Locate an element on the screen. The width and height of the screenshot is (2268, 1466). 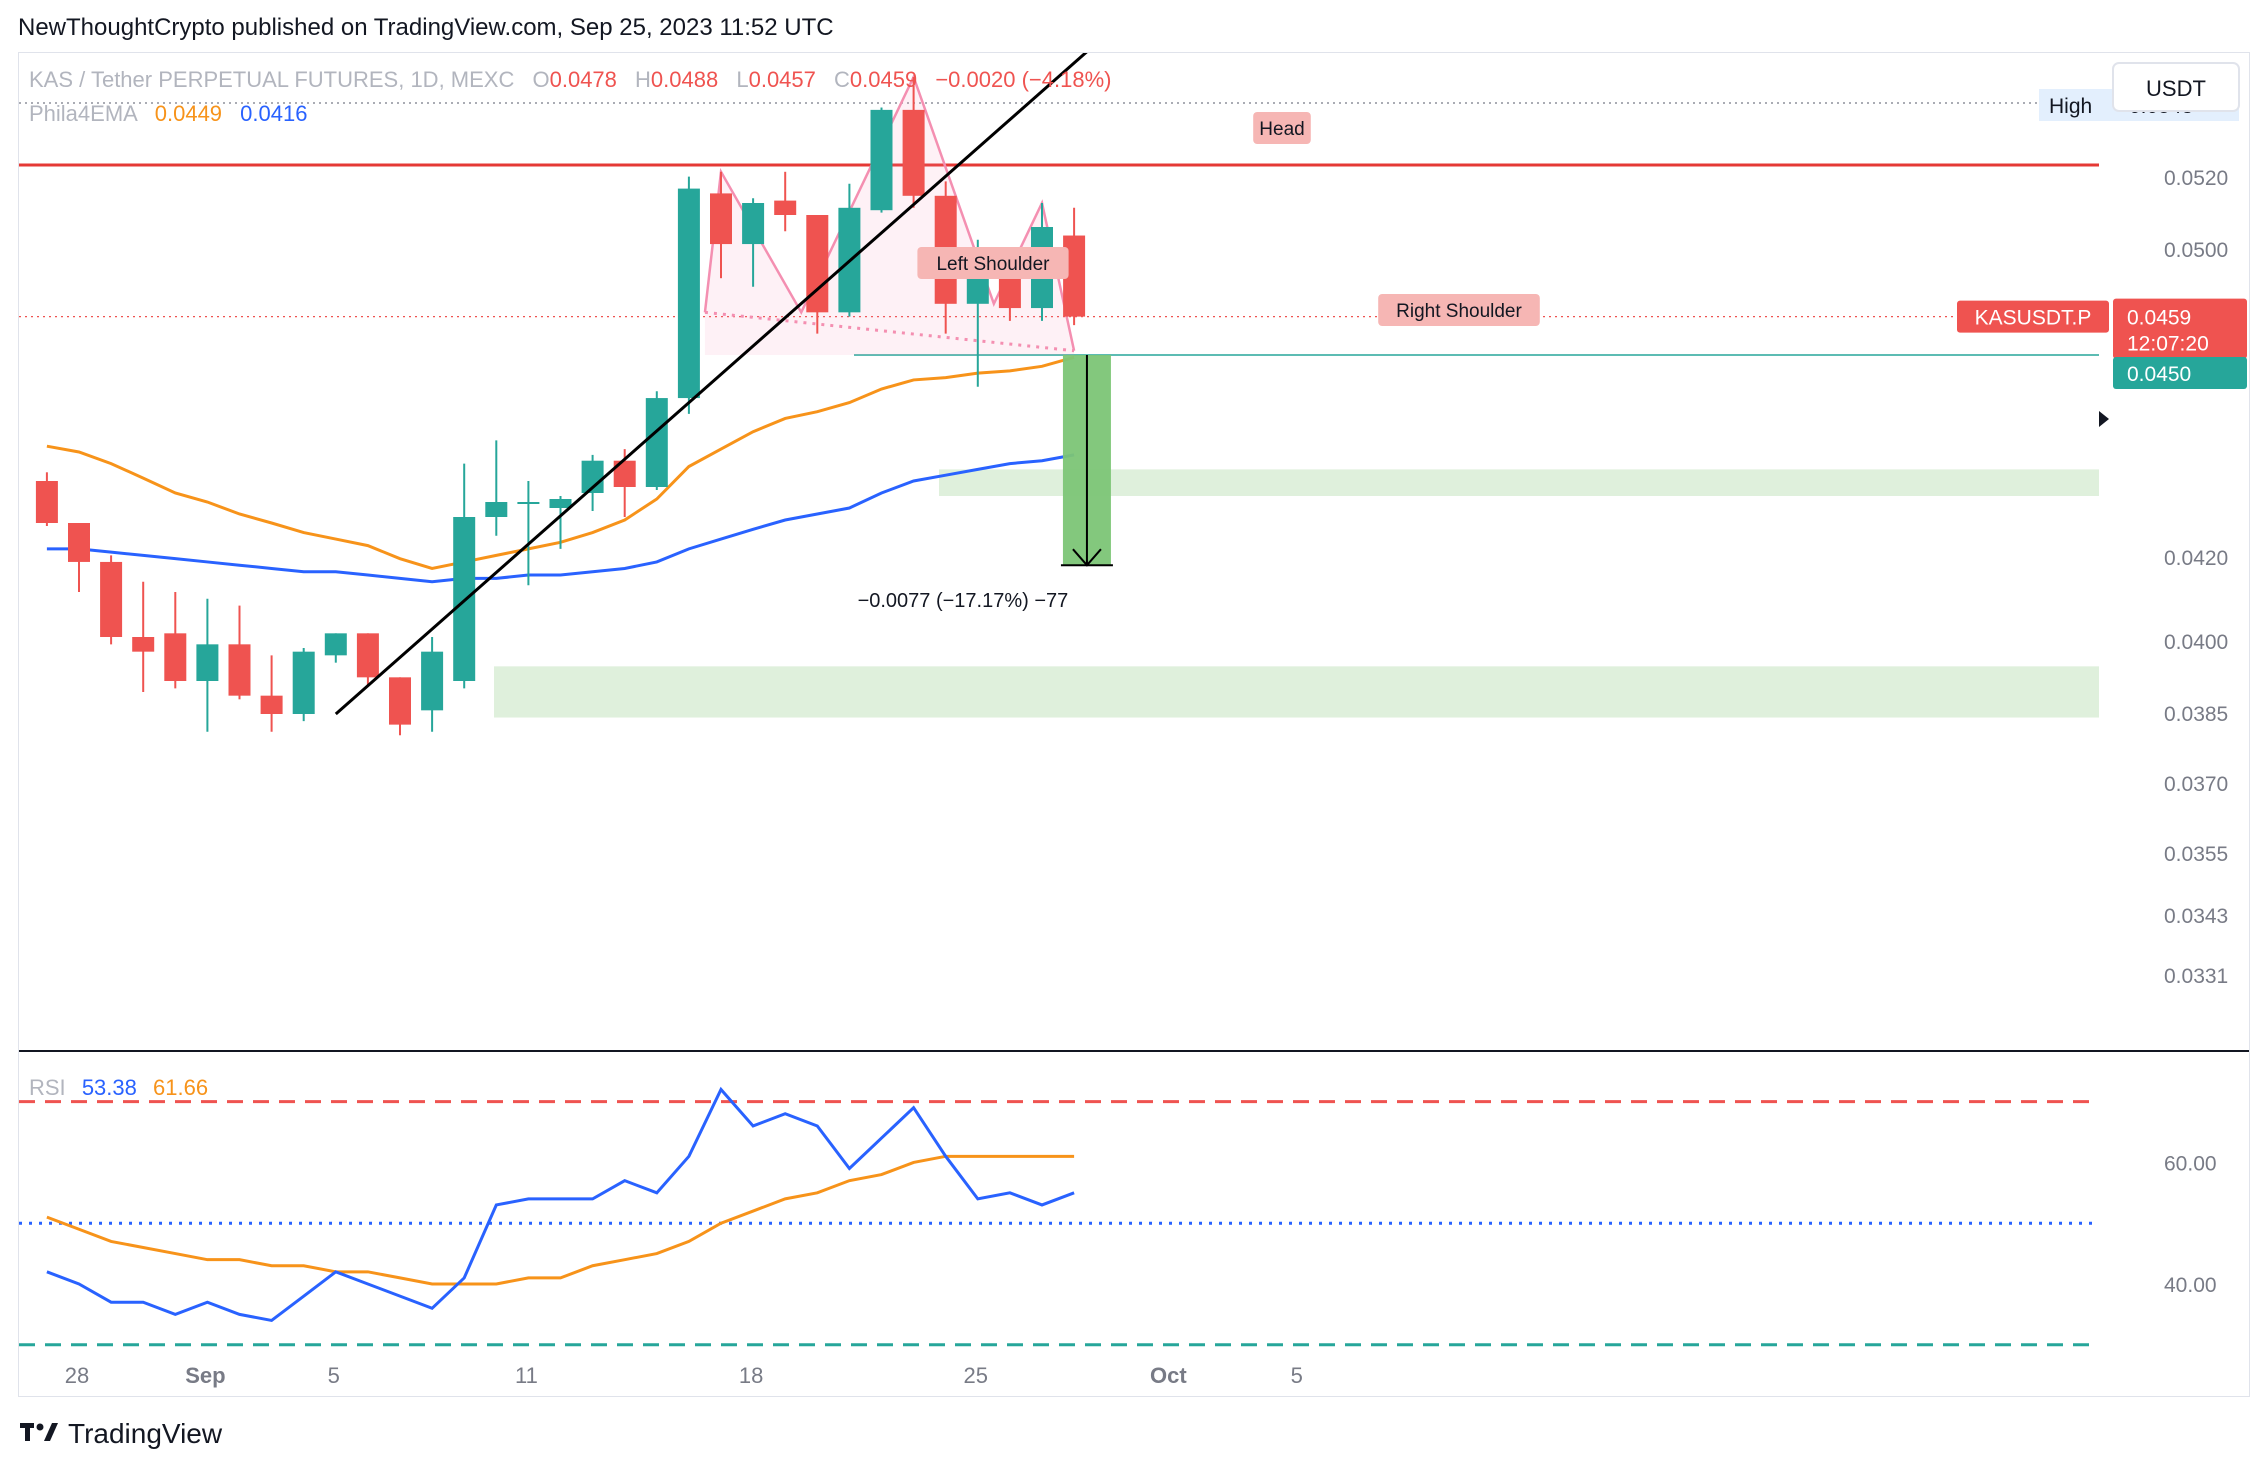
demand-zones is located at coordinates (1296, 593).